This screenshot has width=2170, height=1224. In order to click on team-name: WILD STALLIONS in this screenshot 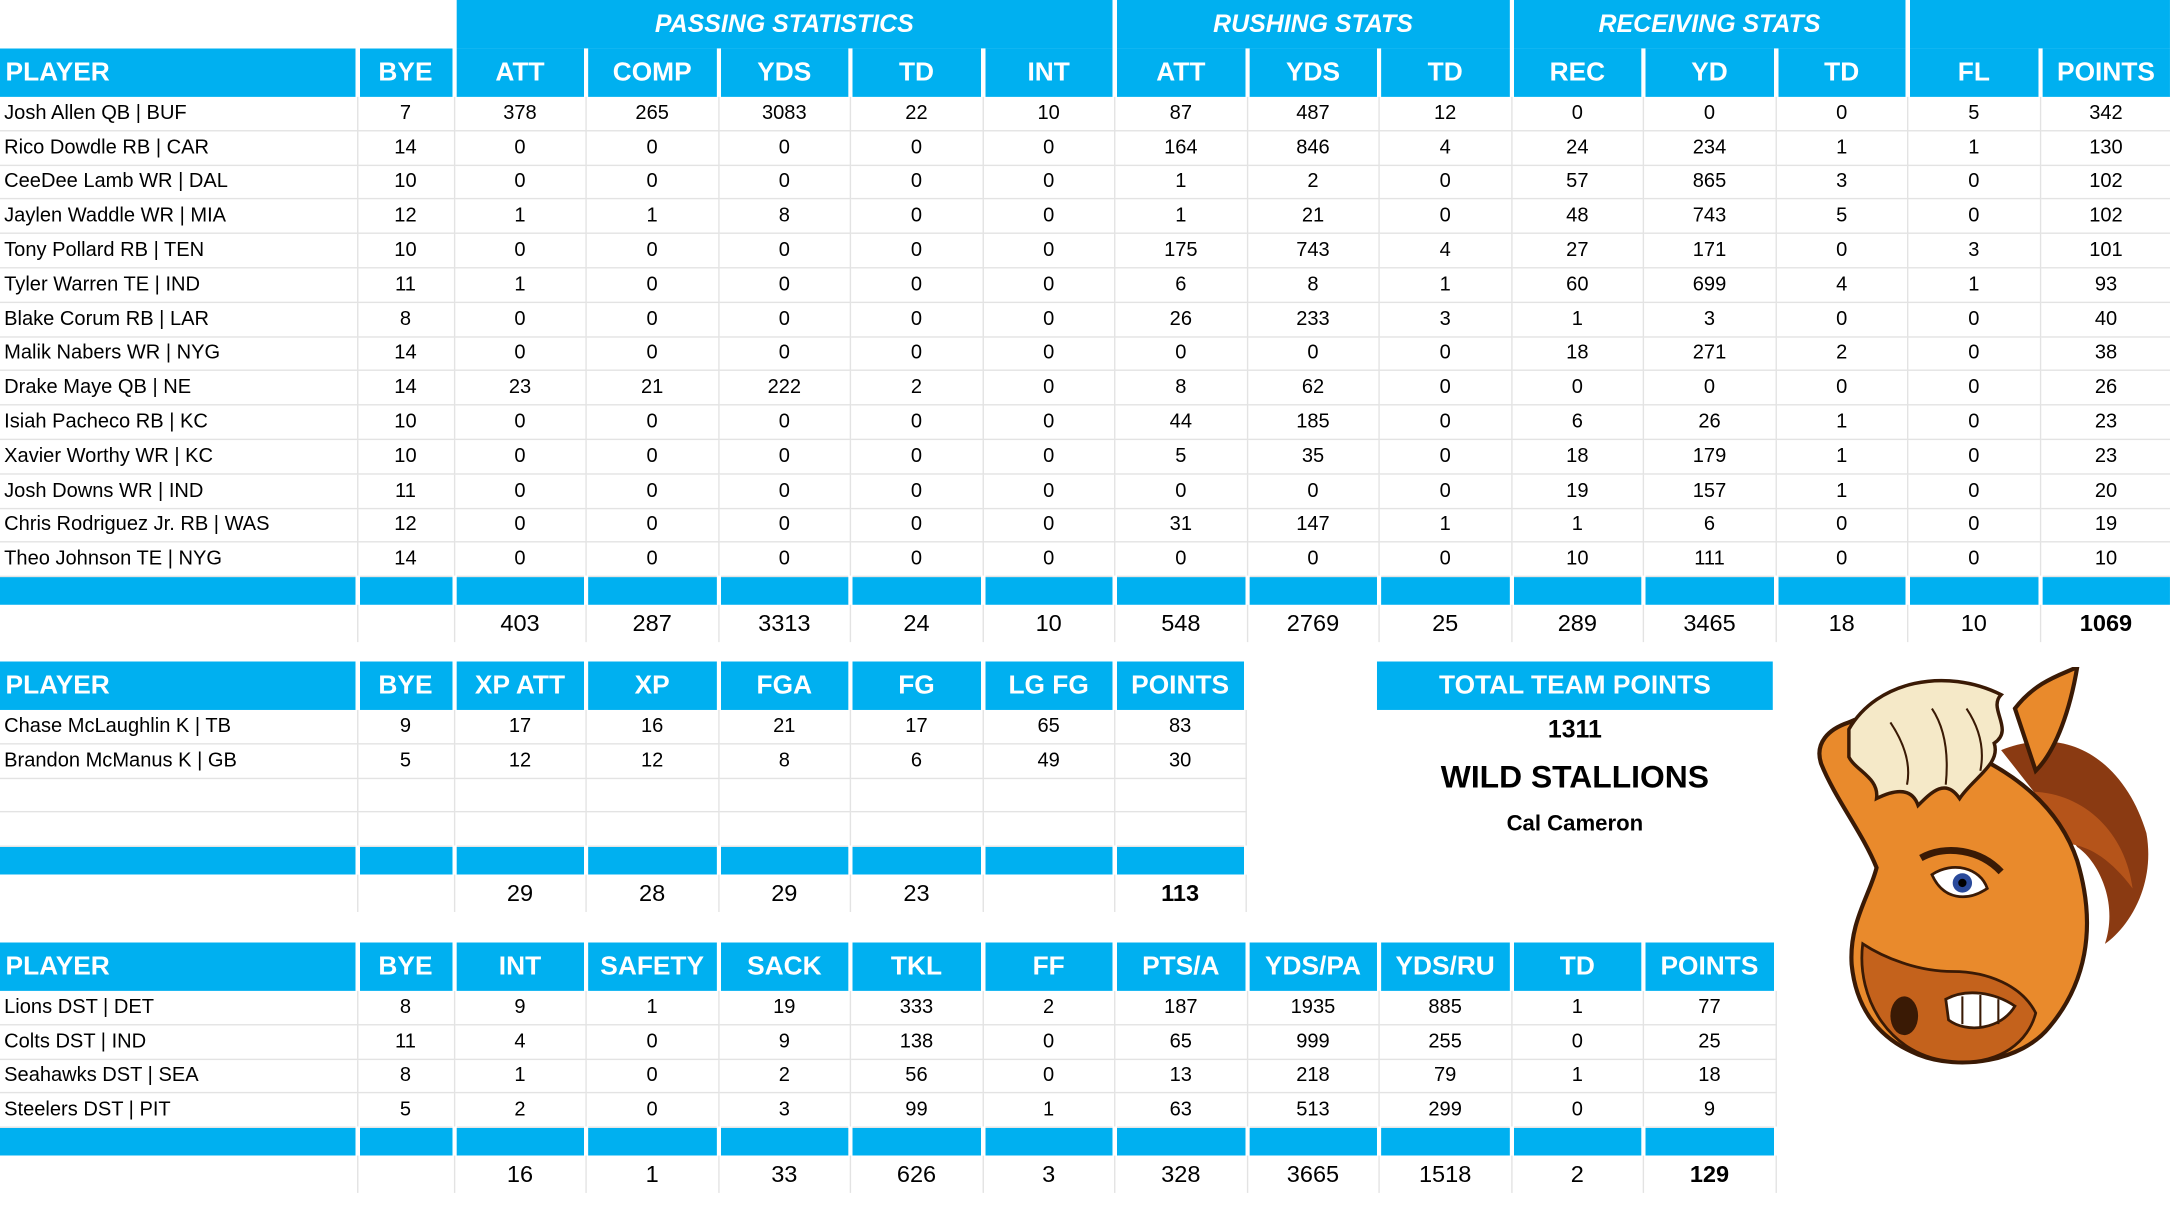, I will do `click(1574, 776)`.